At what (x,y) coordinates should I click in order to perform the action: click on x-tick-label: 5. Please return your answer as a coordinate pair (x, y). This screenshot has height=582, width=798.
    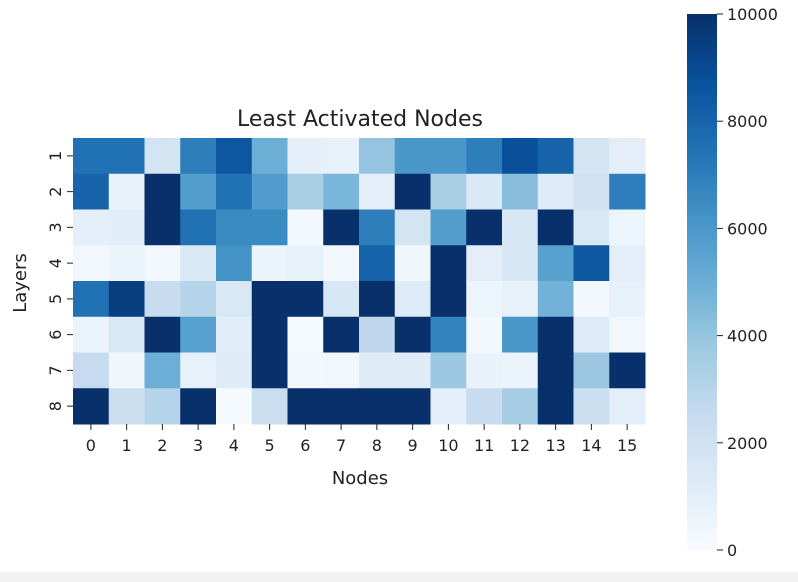
    Looking at the image, I should click on (270, 445).